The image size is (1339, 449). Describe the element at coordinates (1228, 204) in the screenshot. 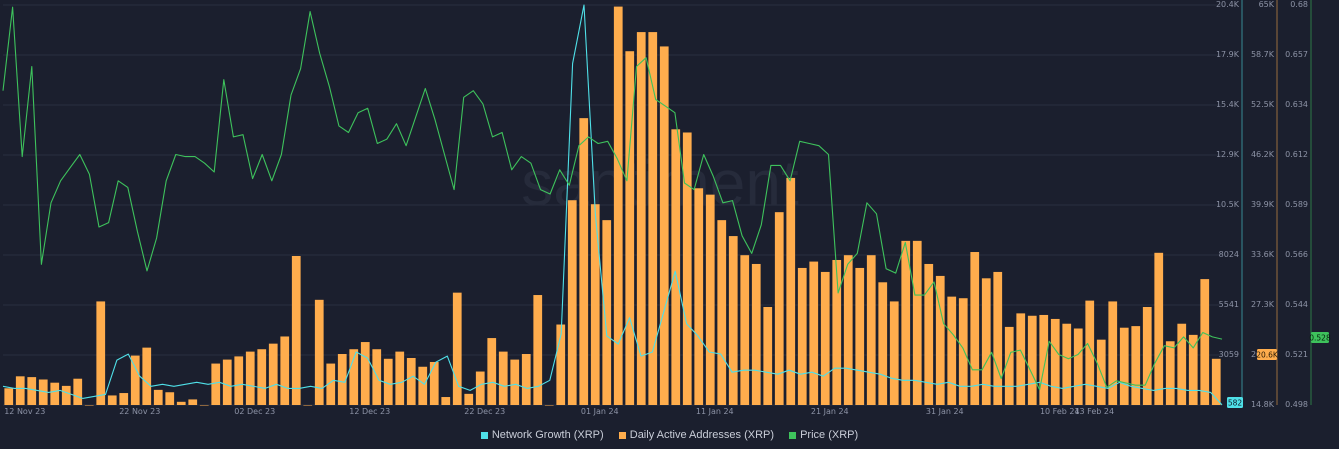

I see `network-growth-axis-tick: 10.5K` at that location.